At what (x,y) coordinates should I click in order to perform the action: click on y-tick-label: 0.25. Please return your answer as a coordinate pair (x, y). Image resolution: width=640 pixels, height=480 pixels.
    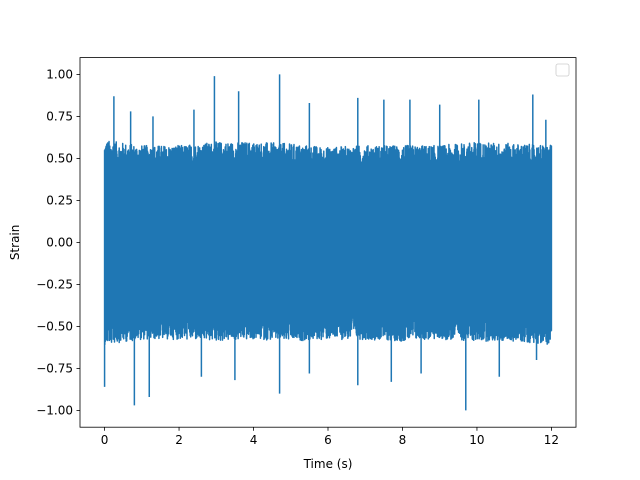
    Looking at the image, I should click on (59, 201).